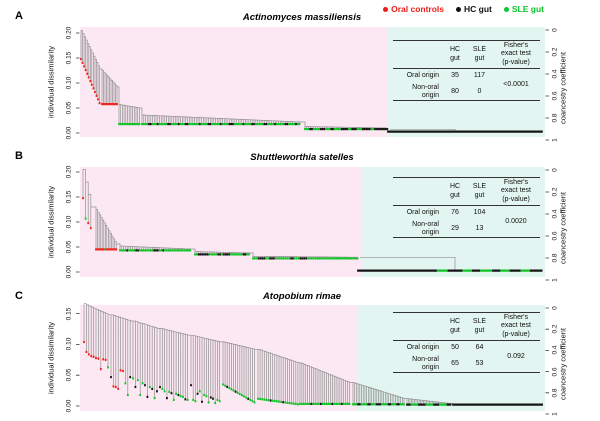  Describe the element at coordinates (516, 357) in the screenshot. I see `p-value: 0.092` at that location.